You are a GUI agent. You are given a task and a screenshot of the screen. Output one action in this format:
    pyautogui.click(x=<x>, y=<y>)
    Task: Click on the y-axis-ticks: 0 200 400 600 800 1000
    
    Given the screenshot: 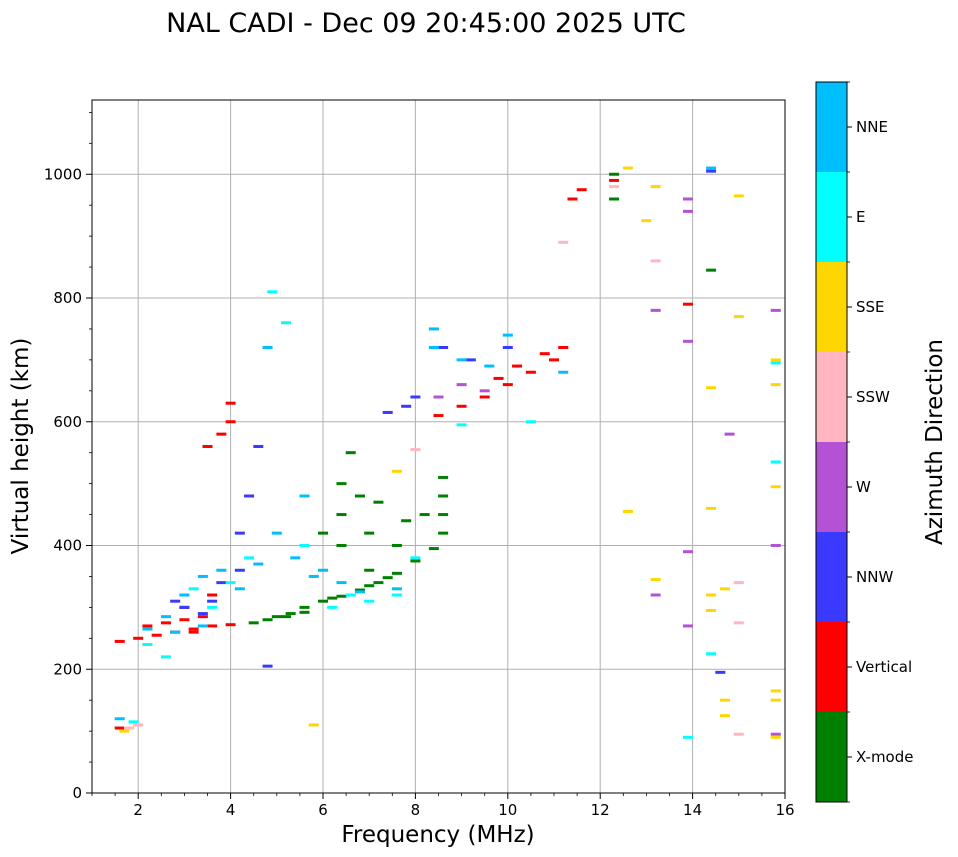 What is the action you would take?
    pyautogui.click(x=68, y=456)
    